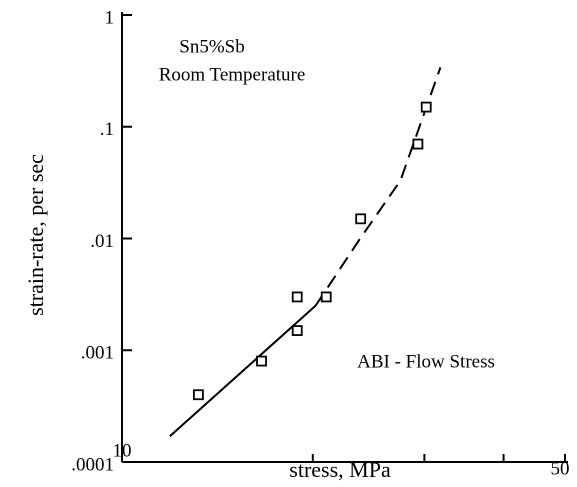  Describe the element at coordinates (560, 468) in the screenshot. I see `x-tick-label: 50` at that location.